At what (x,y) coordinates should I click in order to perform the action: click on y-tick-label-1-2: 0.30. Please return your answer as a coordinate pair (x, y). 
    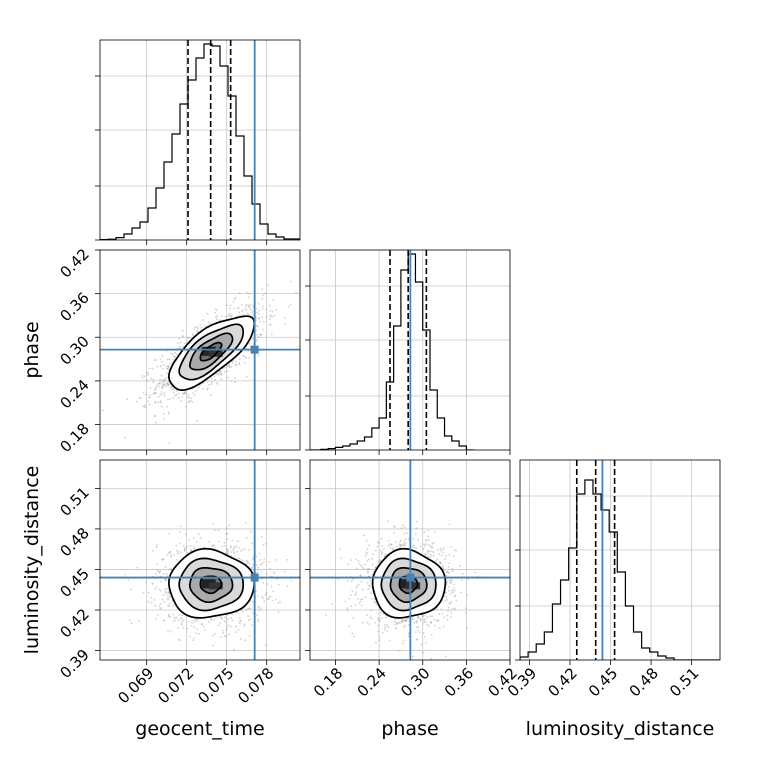
    Looking at the image, I should click on (74, 350).